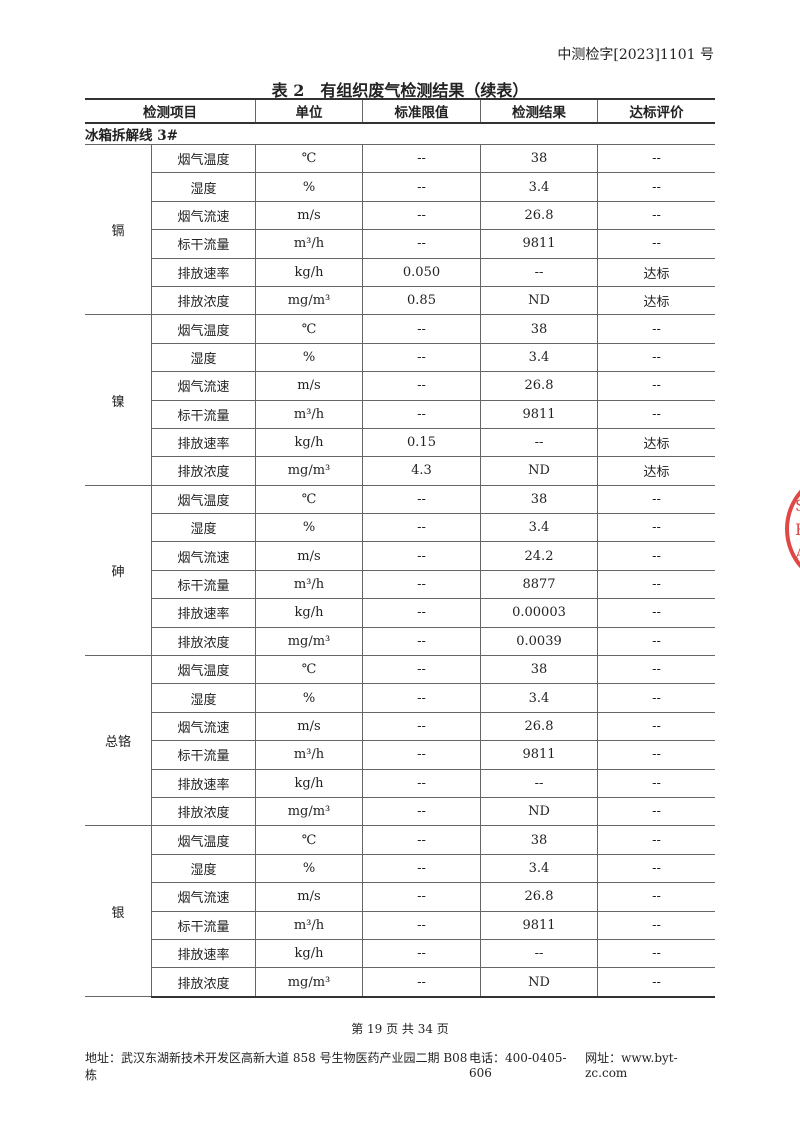 Image resolution: width=800 pixels, height=1131 pixels. What do you see at coordinates (517, 1065) in the screenshot?
I see `footer-phone: 电话：400-0405-606` at bounding box center [517, 1065].